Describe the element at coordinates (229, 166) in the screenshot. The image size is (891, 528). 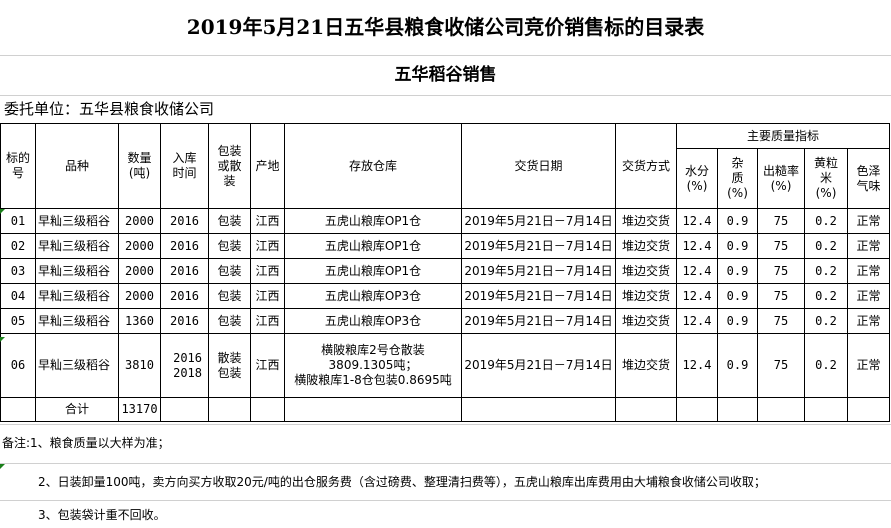
I see `header-packing: 包装或散装` at that location.